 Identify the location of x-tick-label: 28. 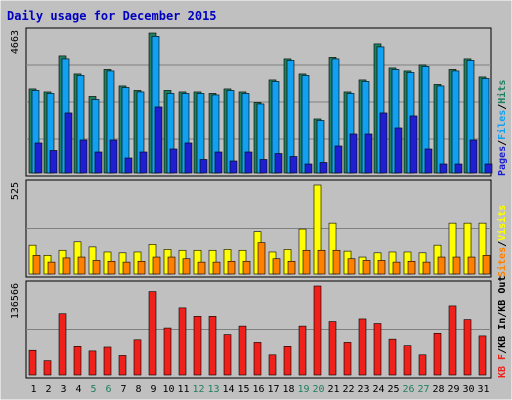
(438, 389).